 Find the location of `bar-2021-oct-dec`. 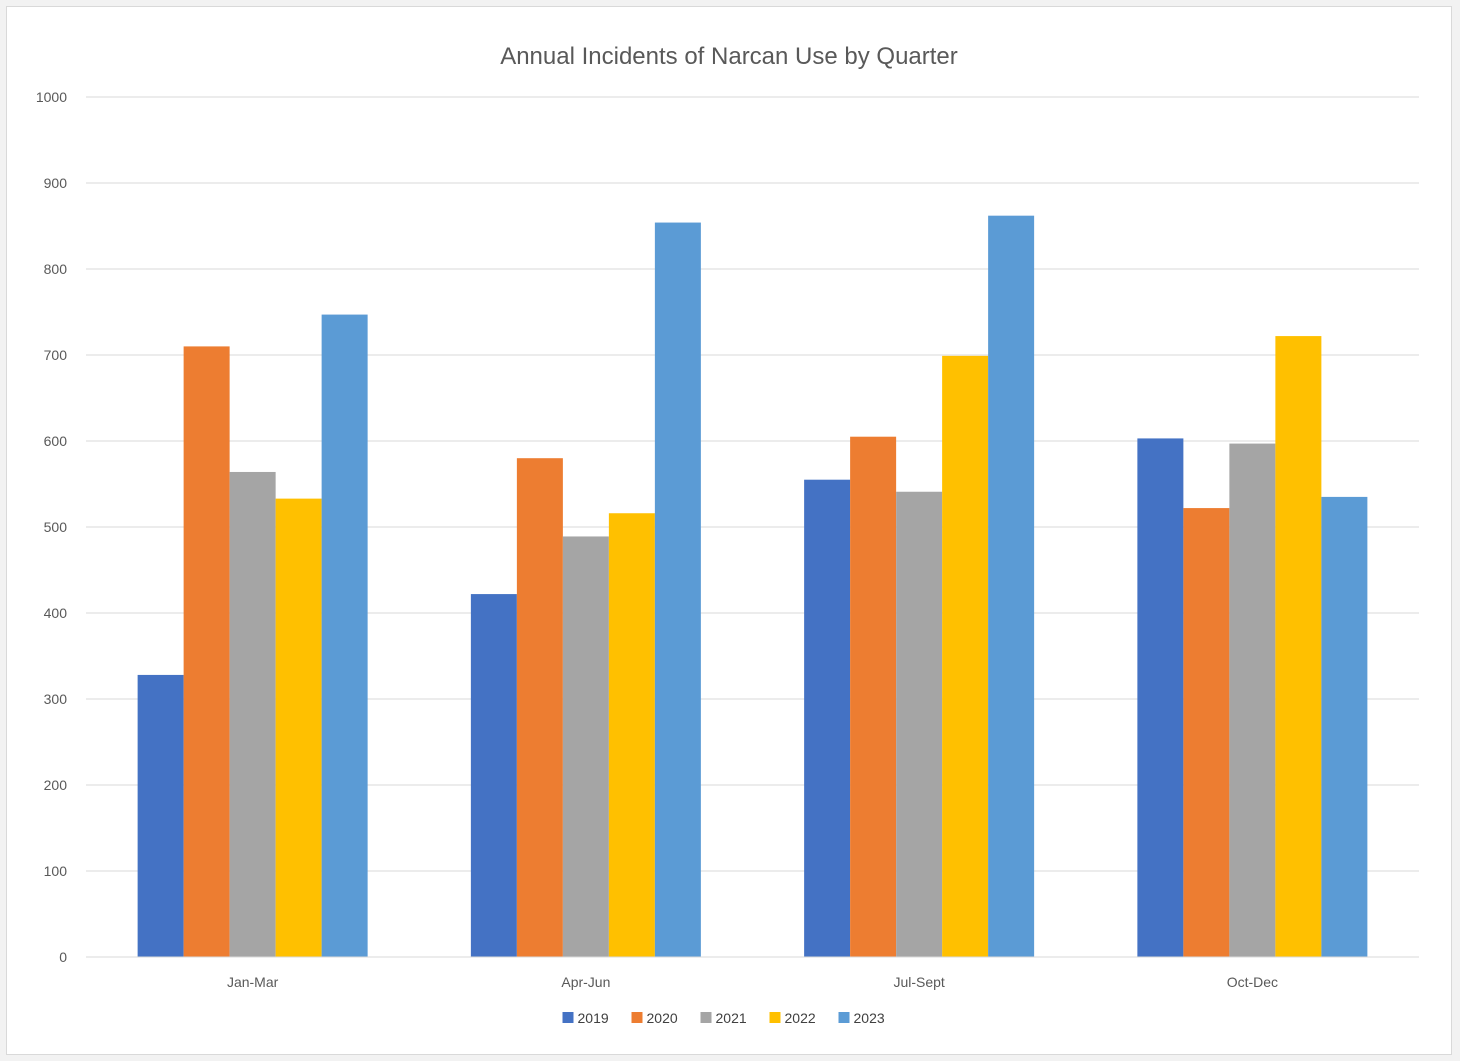

bar-2021-oct-dec is located at coordinates (1252, 700).